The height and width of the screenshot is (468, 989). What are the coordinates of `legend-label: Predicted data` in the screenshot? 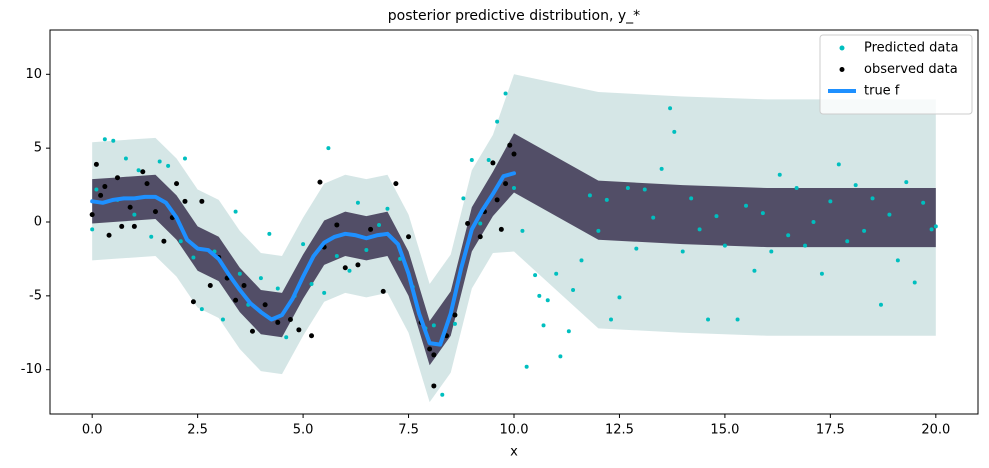 It's located at (911, 48).